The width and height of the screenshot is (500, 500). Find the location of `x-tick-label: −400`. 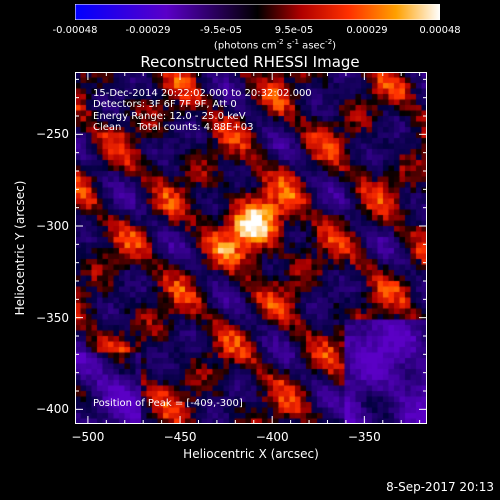

x-tick-label: −400 is located at coordinates (272, 437).